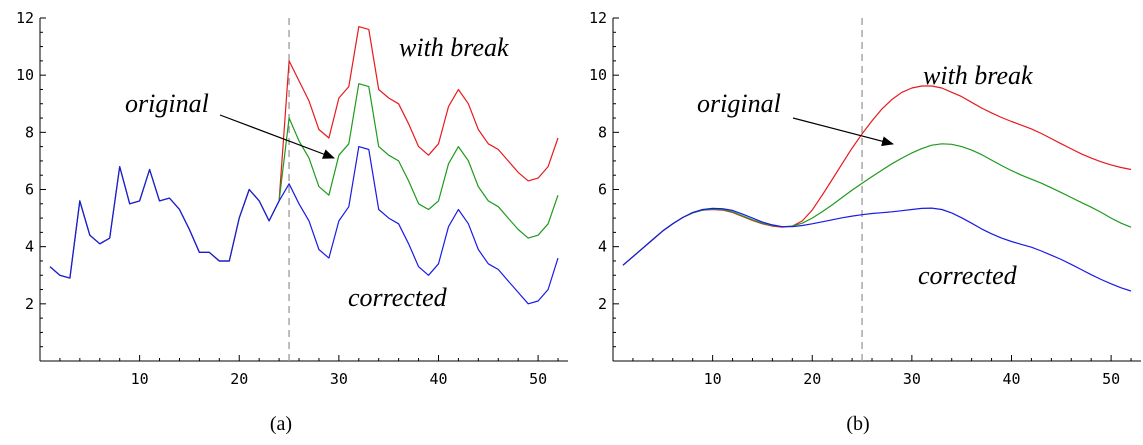 This screenshot has width=1143, height=445. I want to click on panel-a-caption: (a), so click(281, 424).